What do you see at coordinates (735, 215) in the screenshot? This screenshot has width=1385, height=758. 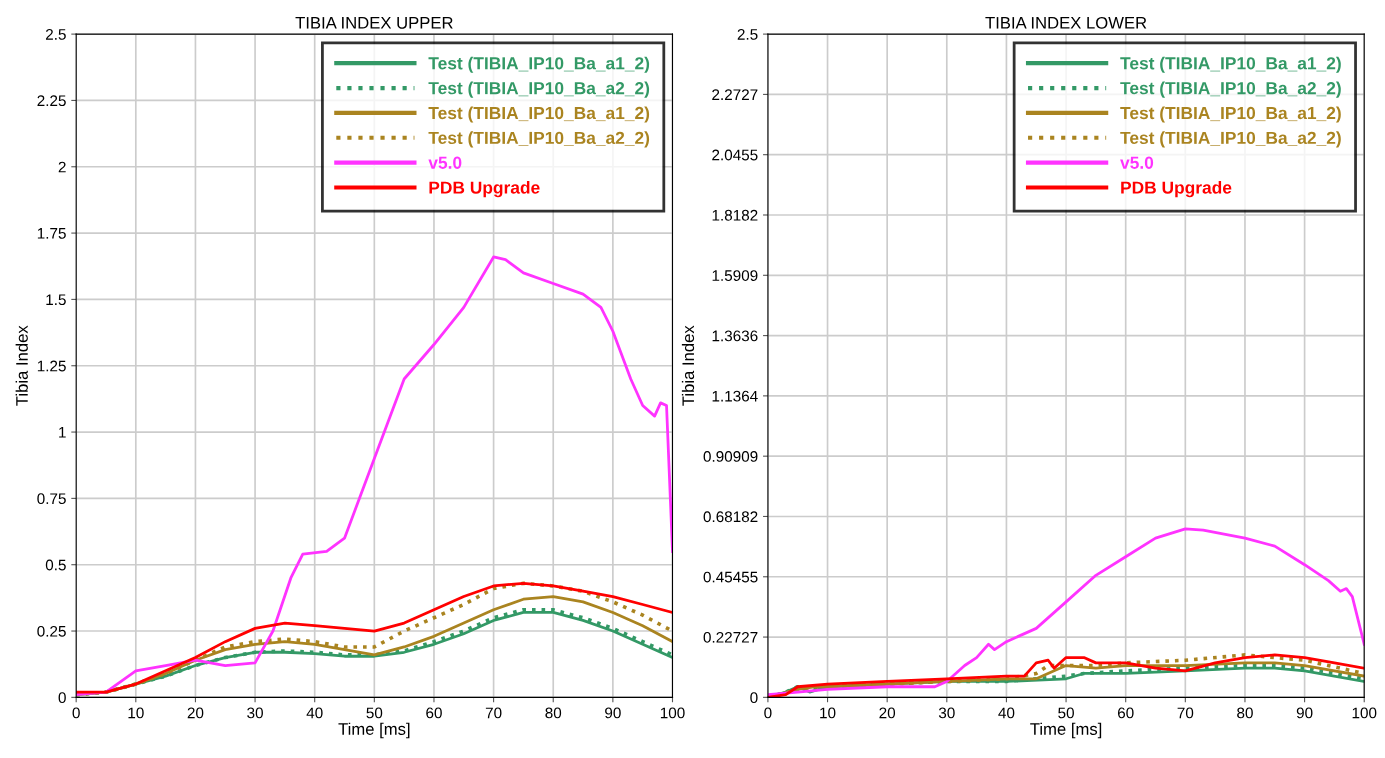 I see `y-tick-label: 1.8182` at bounding box center [735, 215].